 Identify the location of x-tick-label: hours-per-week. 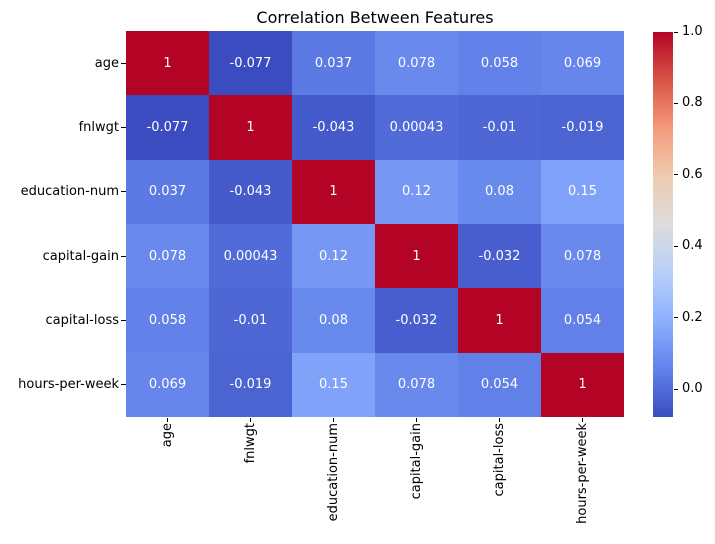
(582, 473).